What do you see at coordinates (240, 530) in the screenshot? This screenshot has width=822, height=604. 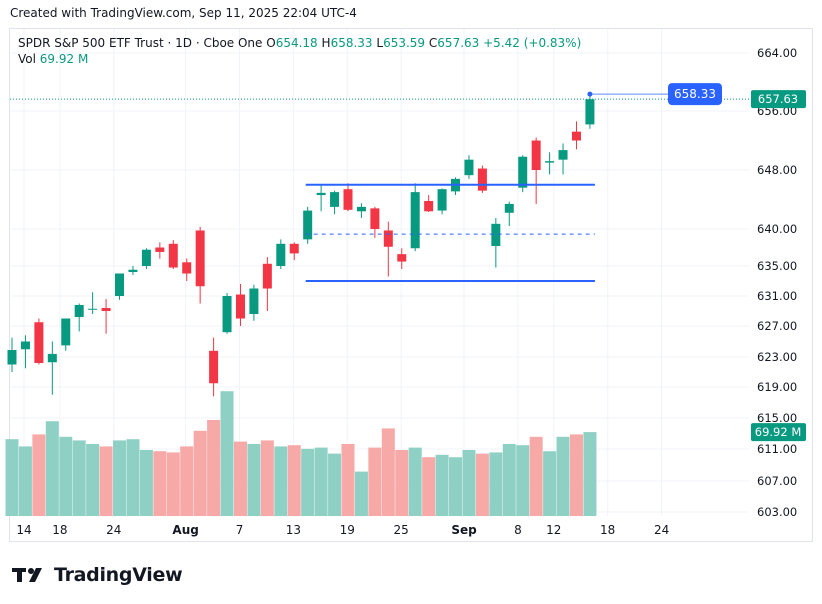 I see `time-tick-label: 7` at bounding box center [240, 530].